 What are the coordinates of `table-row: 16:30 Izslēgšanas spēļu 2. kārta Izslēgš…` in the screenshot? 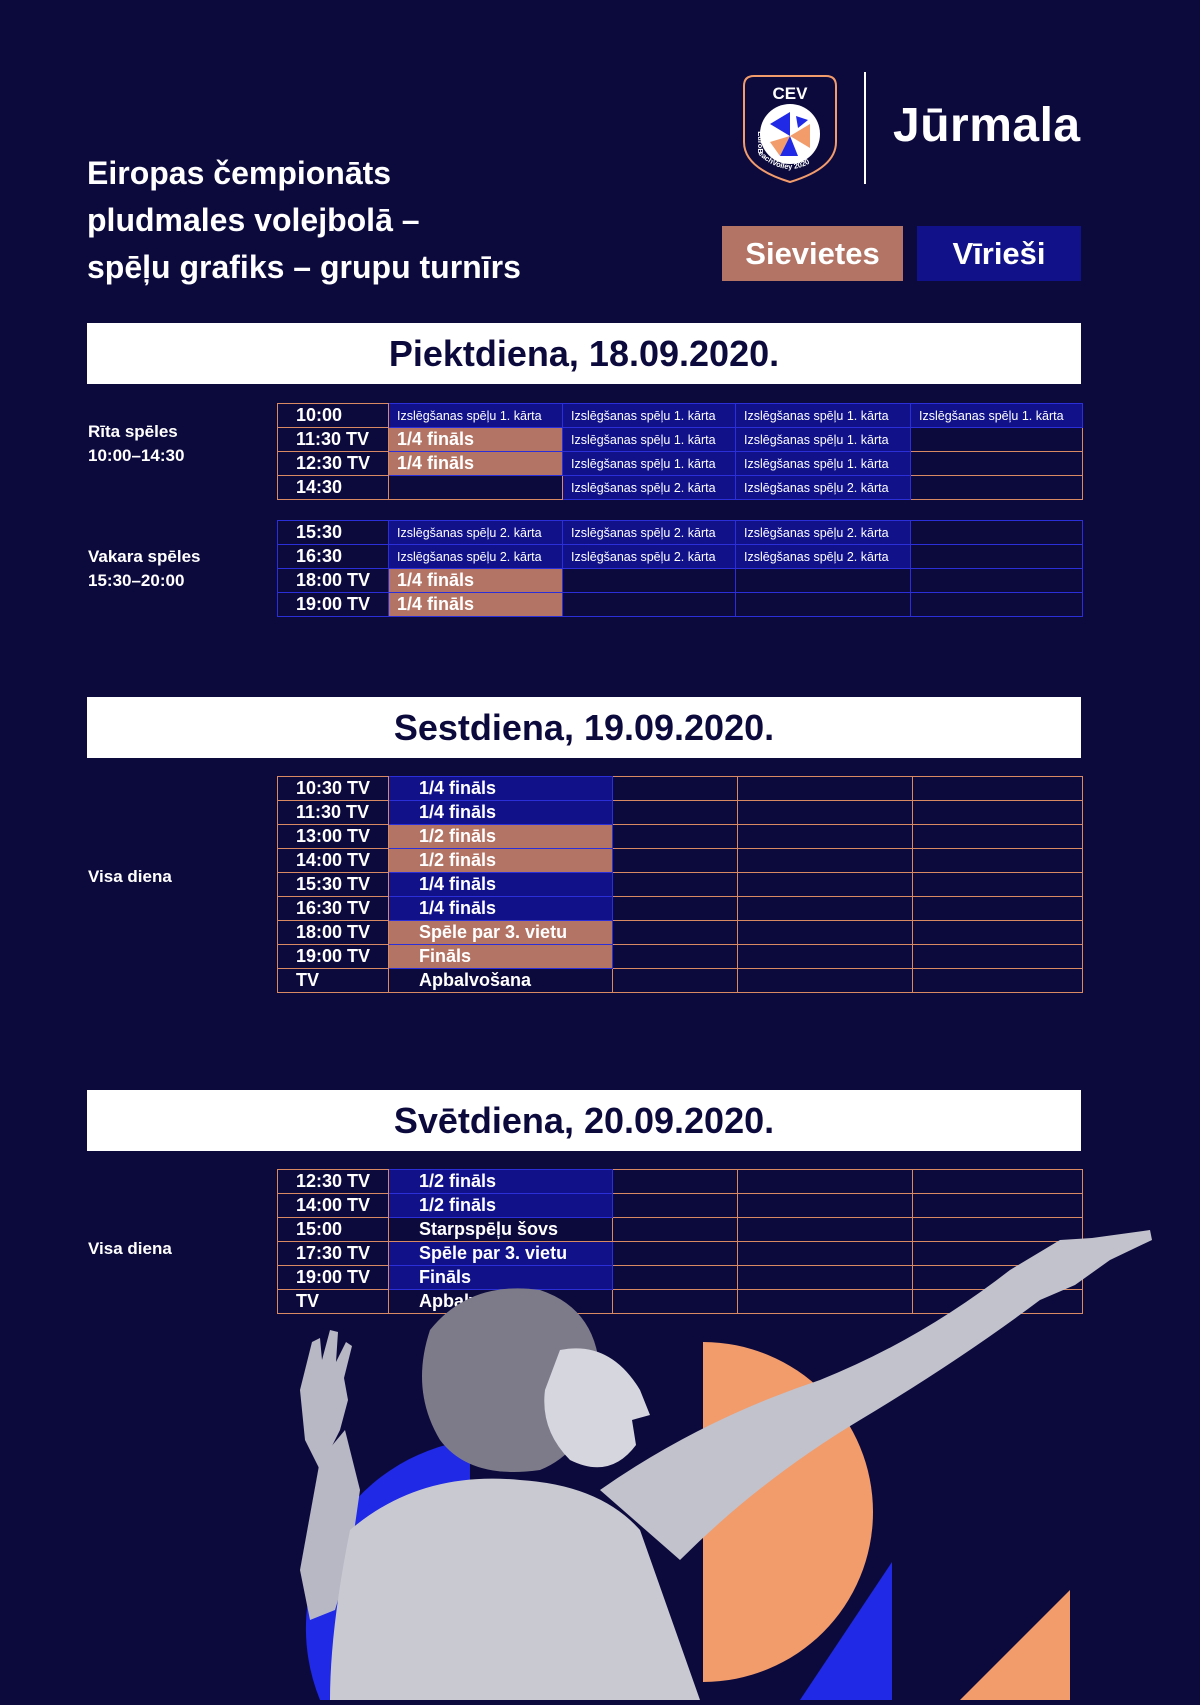 It's located at (680, 556).